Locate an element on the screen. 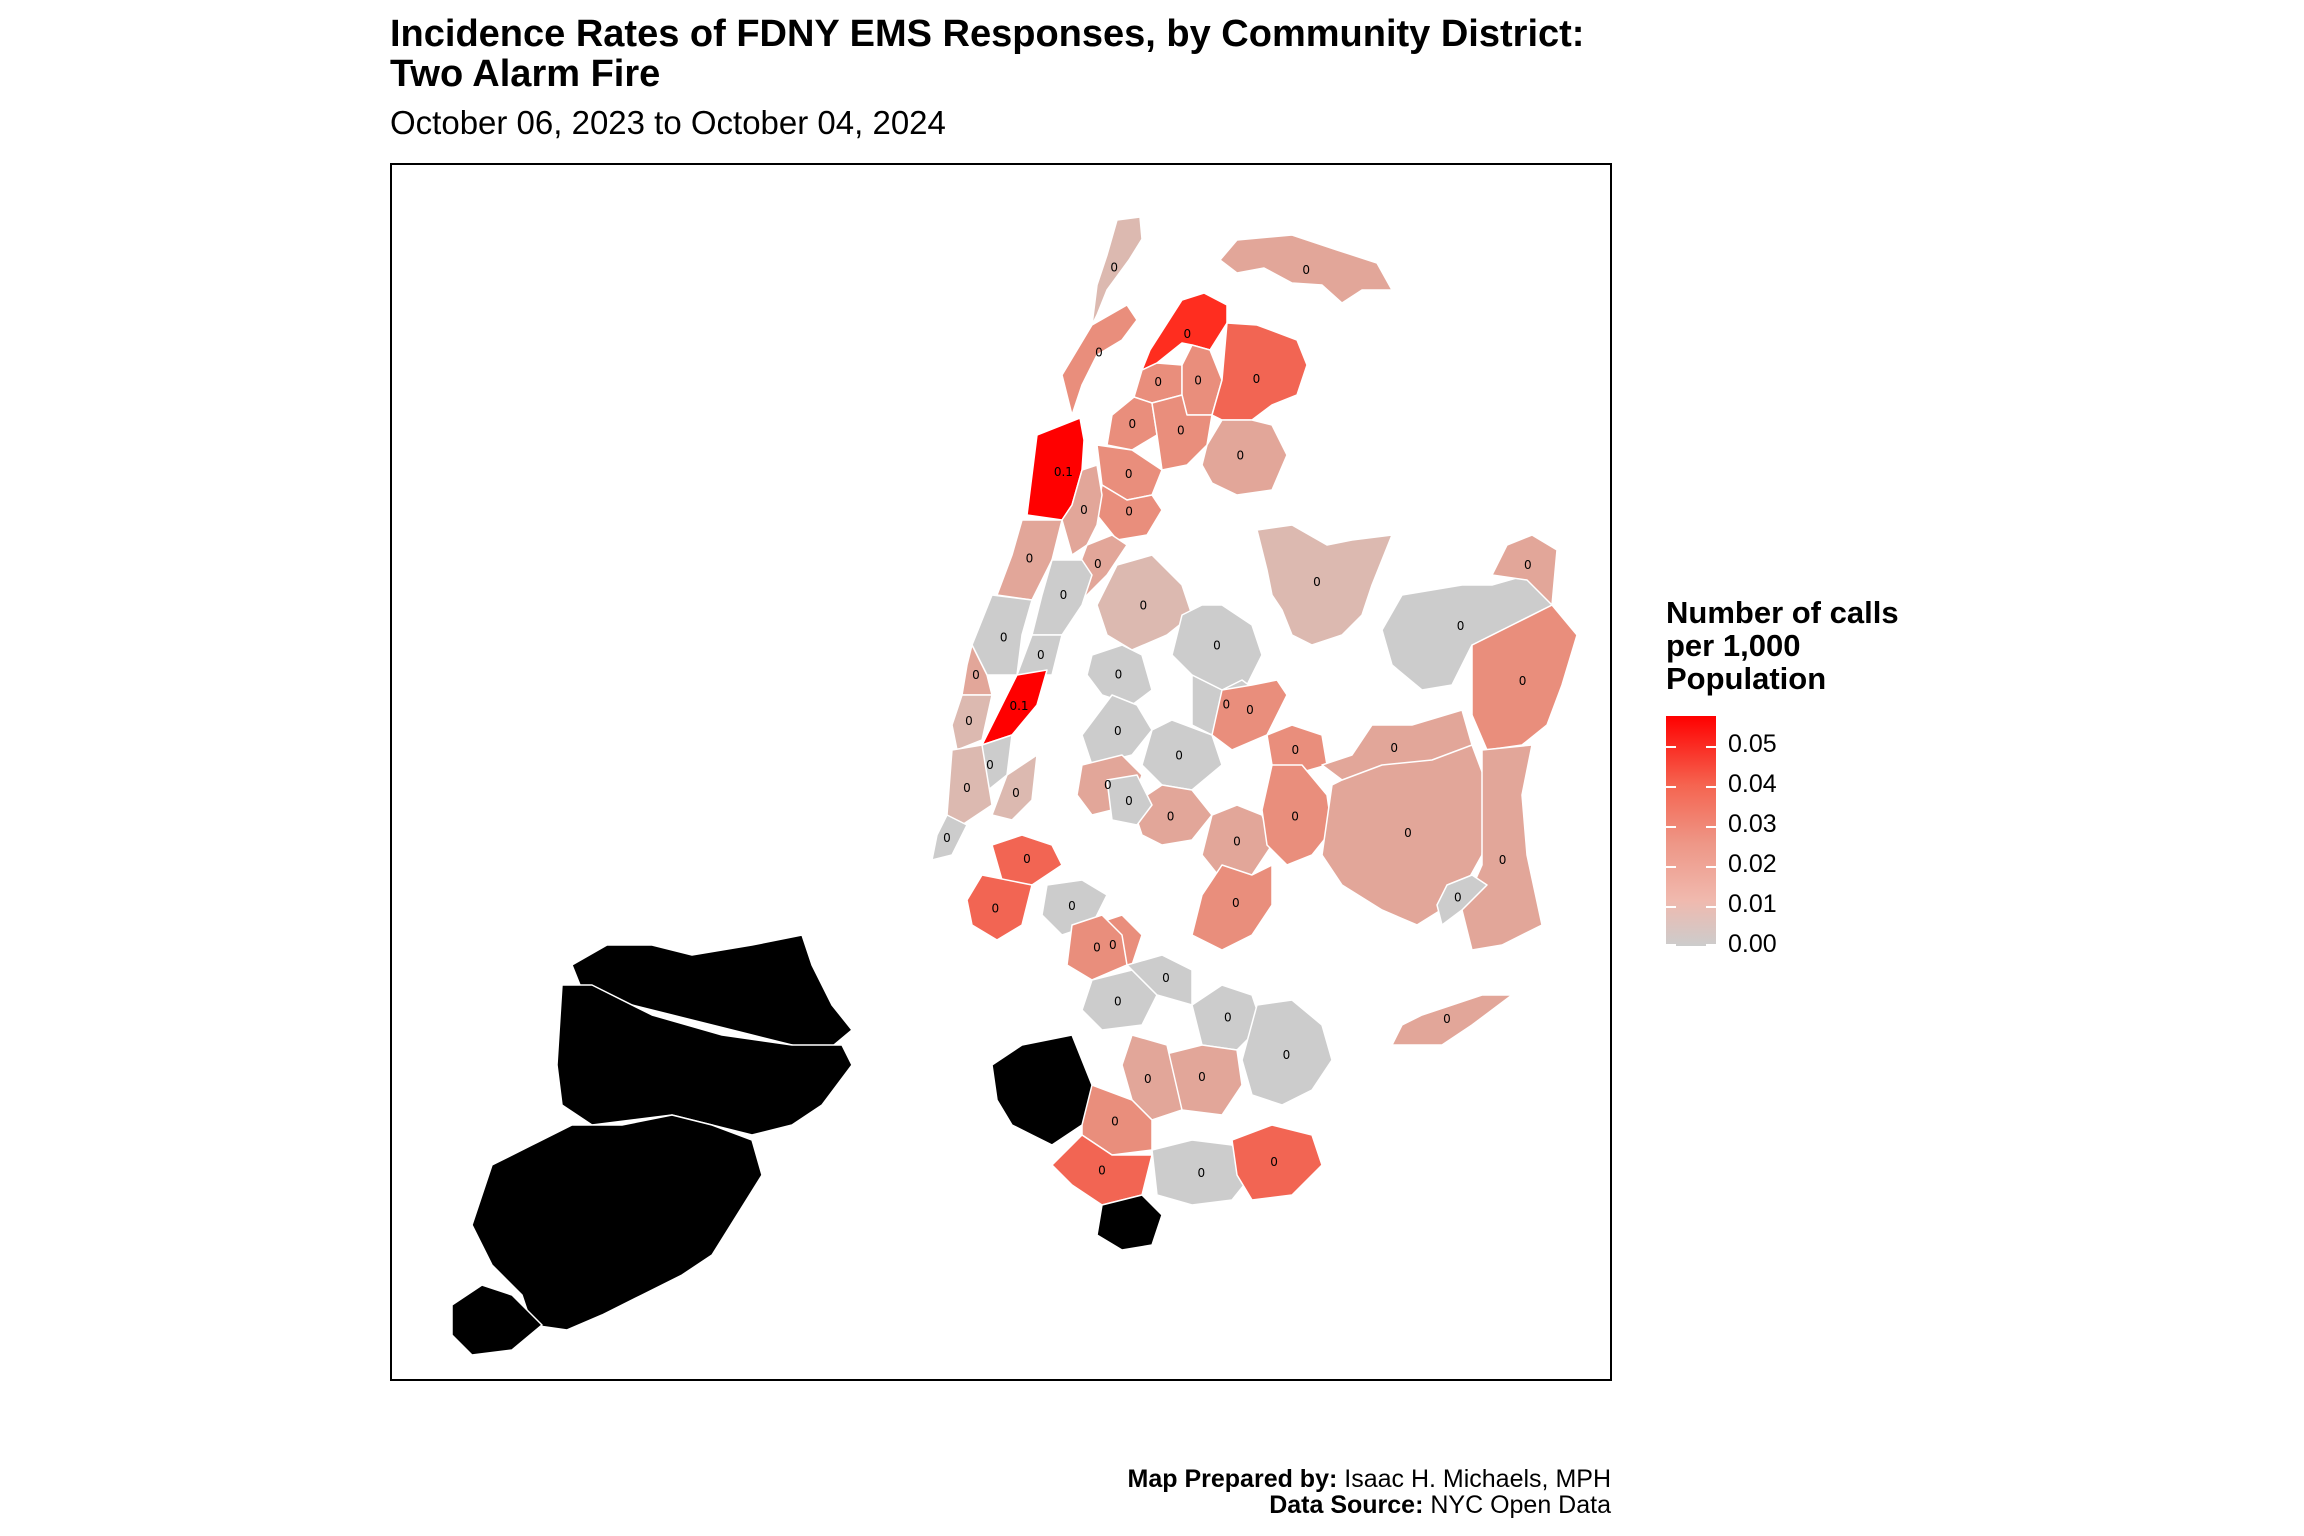 This screenshot has height=1536, width=2304. prepared-by-line: Map Prepared by: Isaac H. Michaels, MPH is located at coordinates (1369, 1479).